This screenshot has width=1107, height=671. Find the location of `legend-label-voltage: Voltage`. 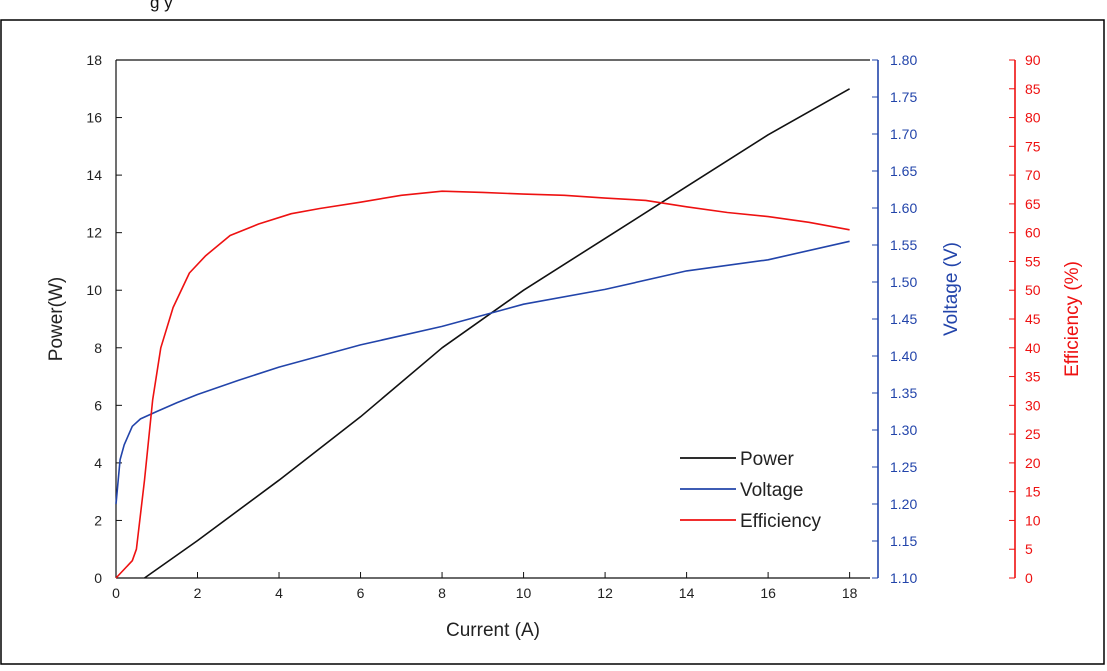

legend-label-voltage: Voltage is located at coordinates (771, 490).